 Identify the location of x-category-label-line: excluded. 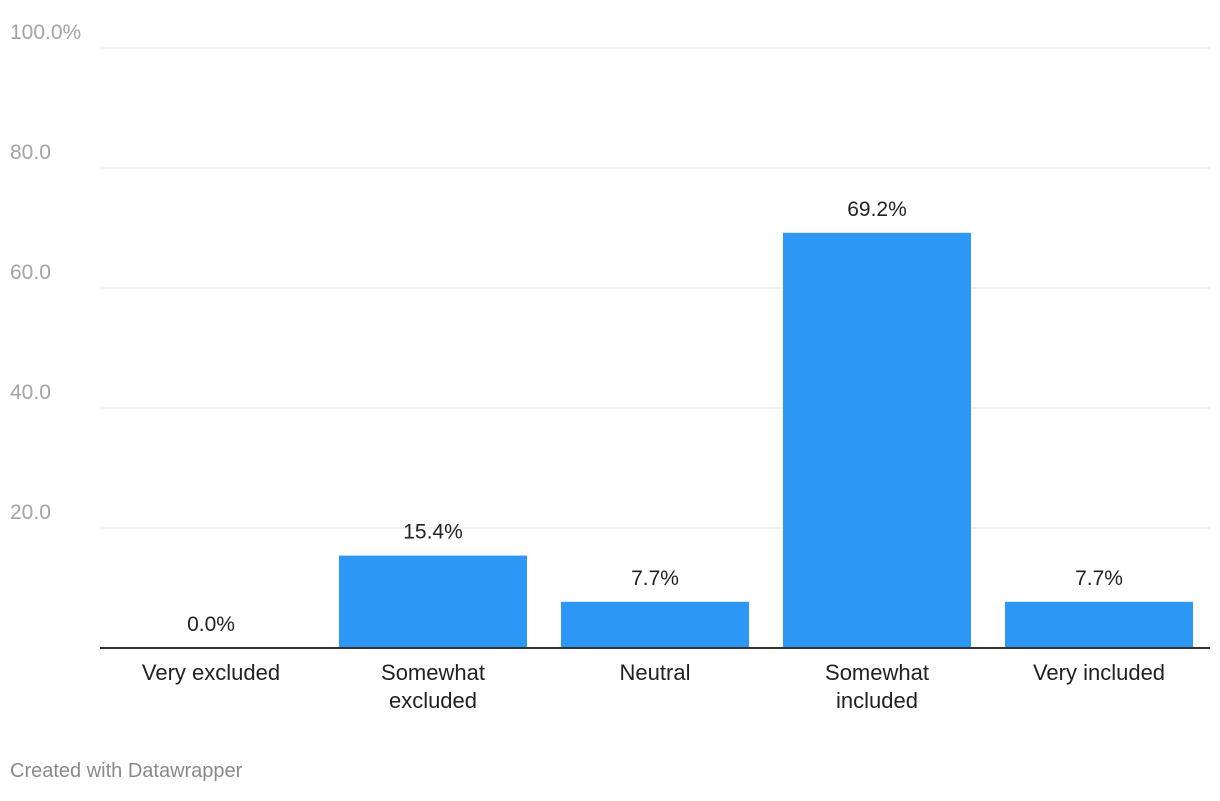
(433, 700).